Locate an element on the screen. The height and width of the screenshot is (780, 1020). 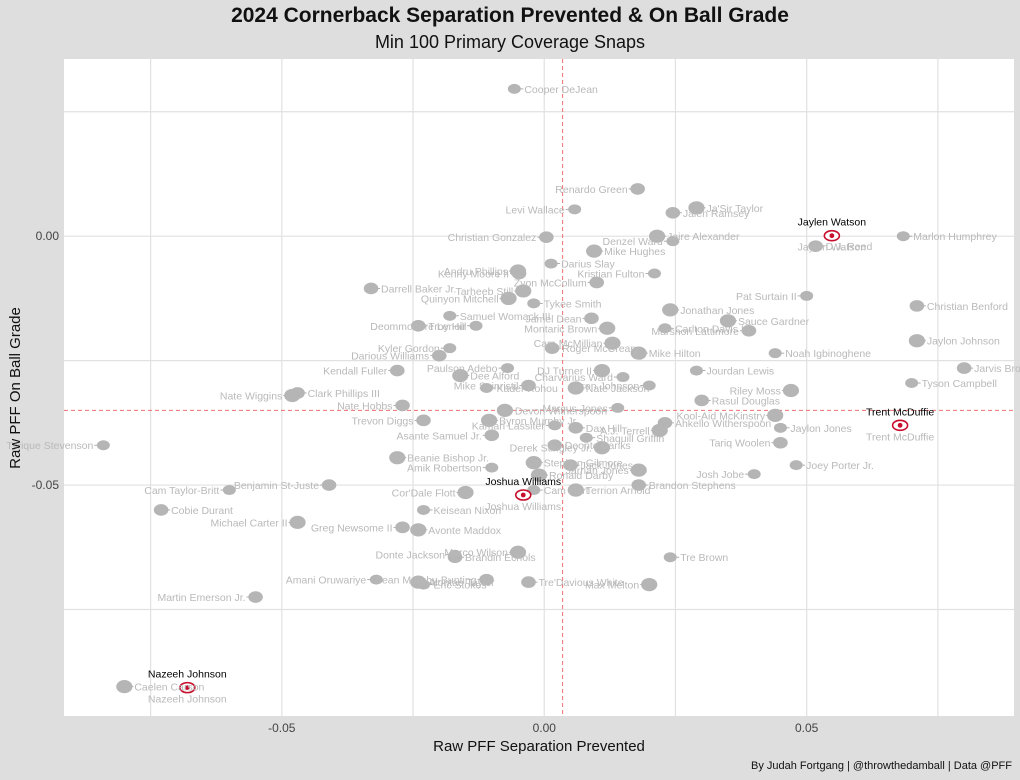
point-label: Brandin Echols is located at coordinates (500, 558).